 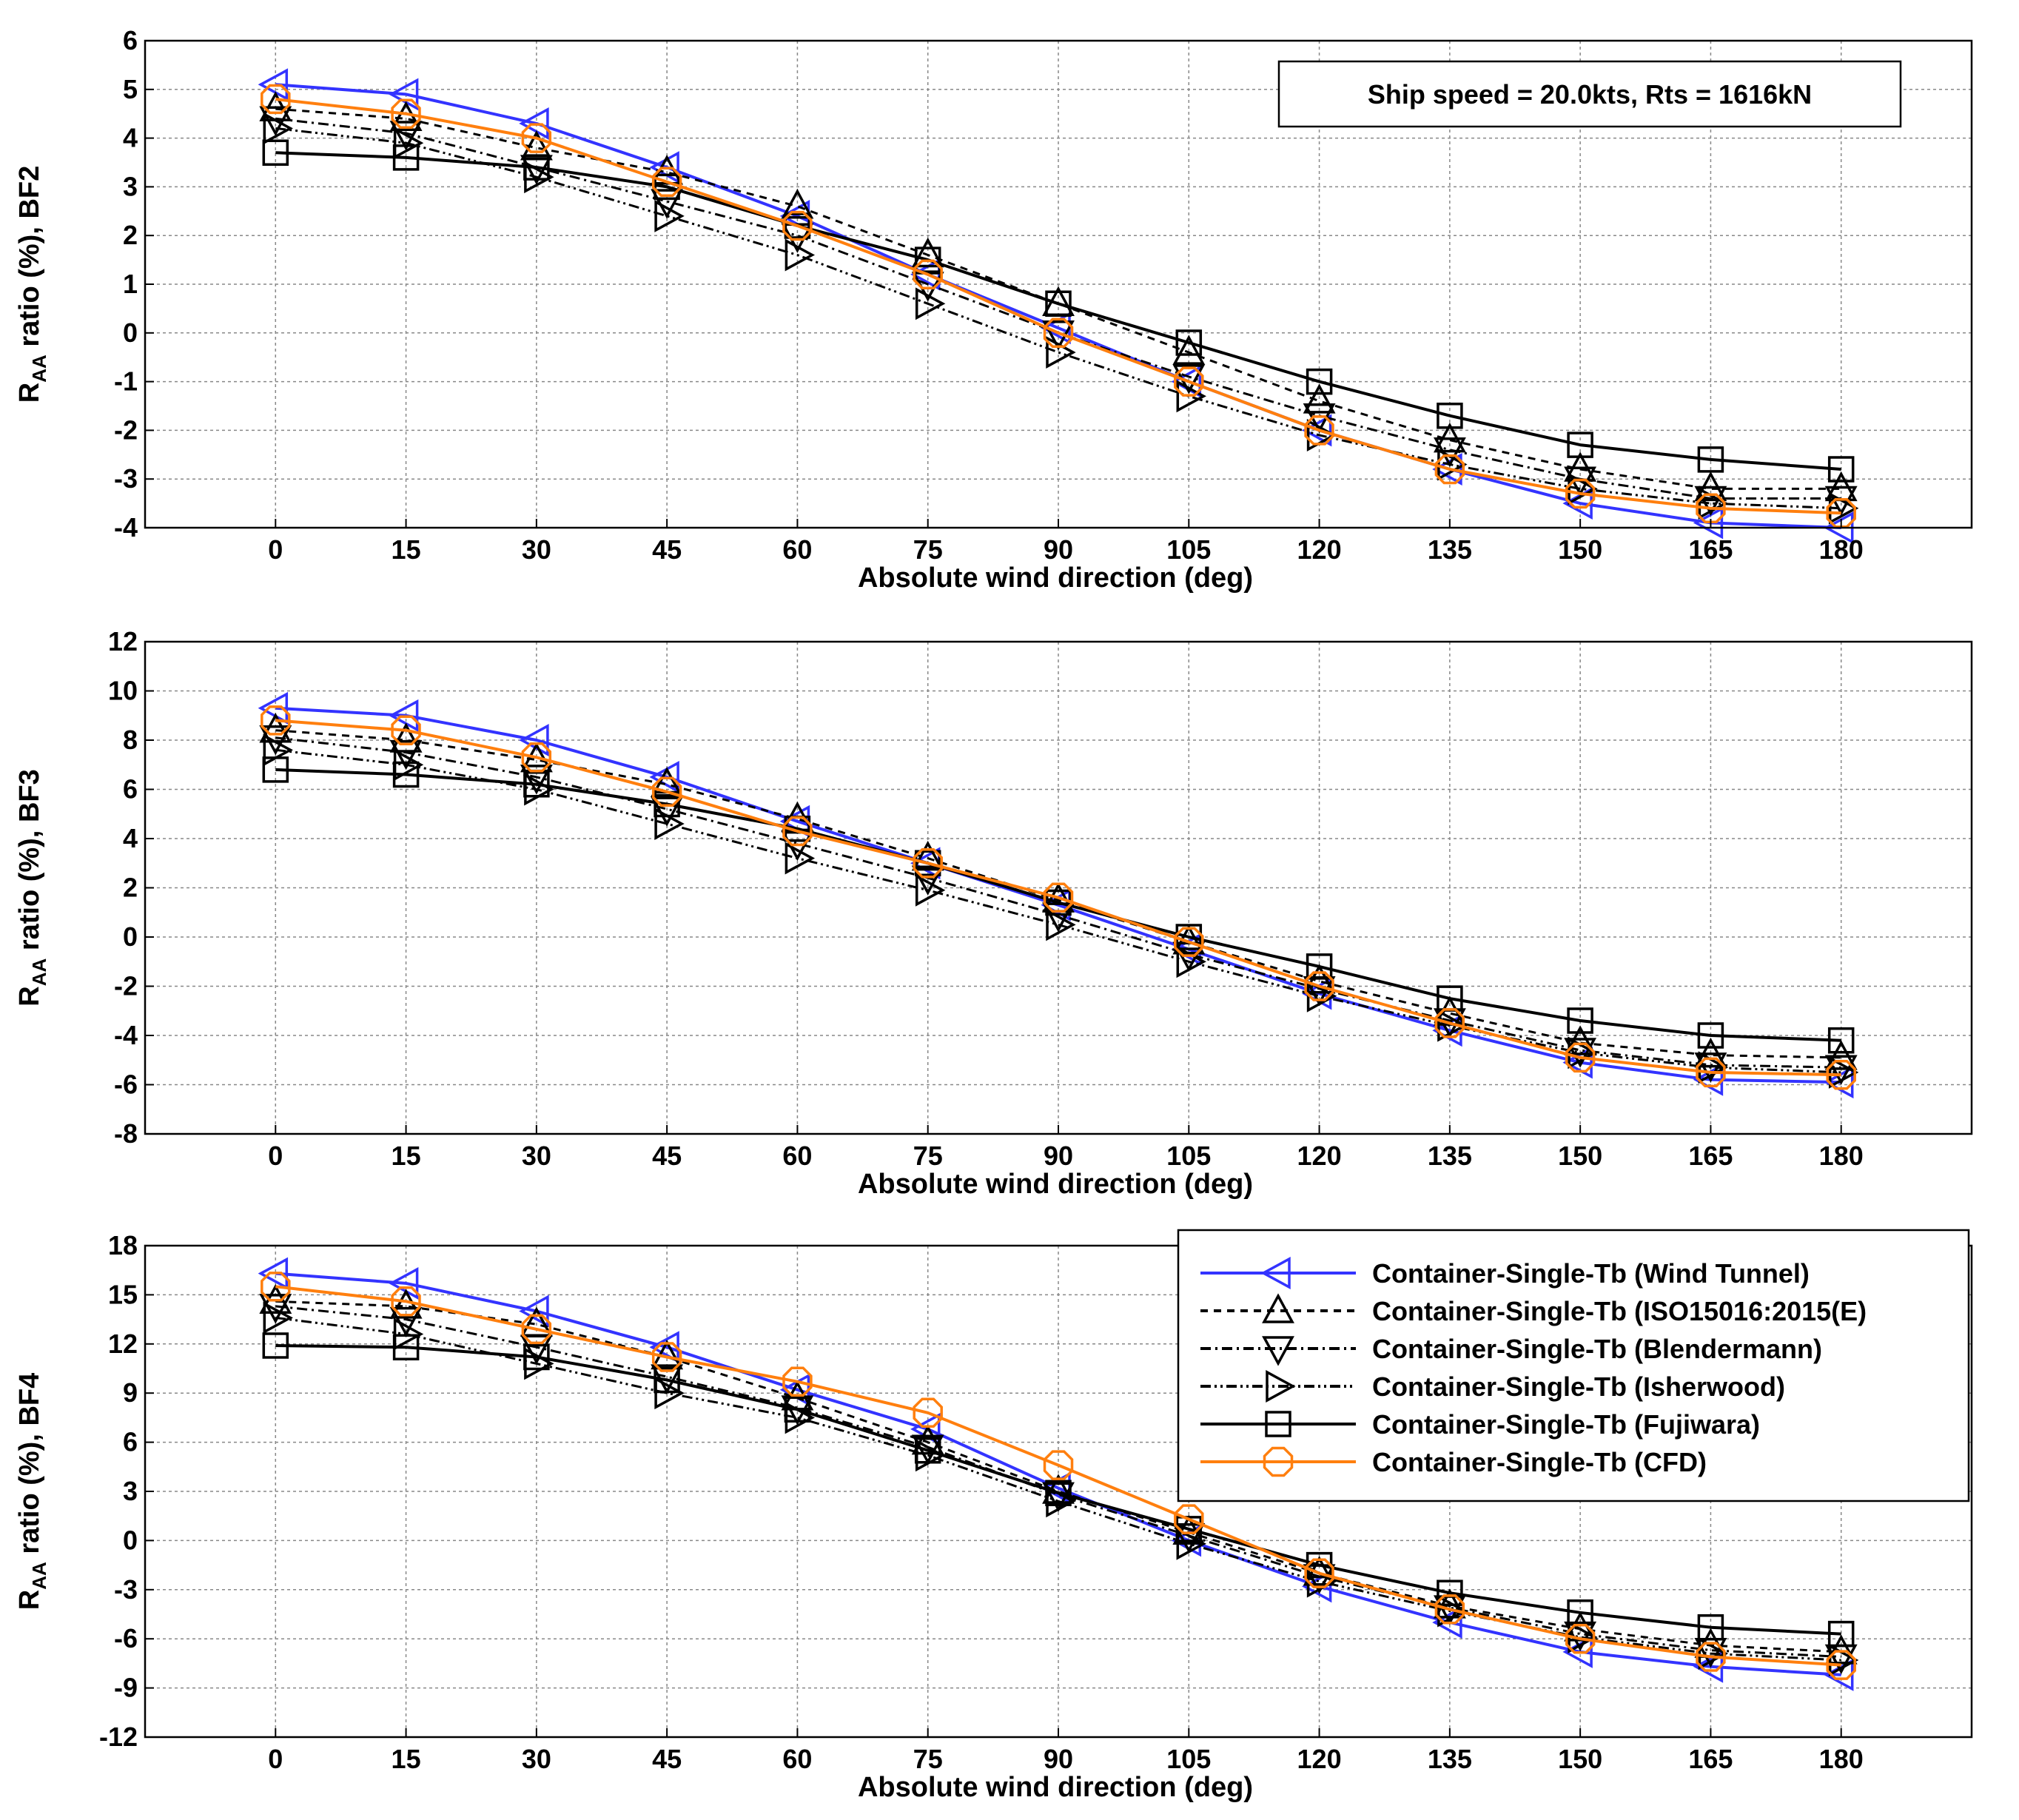 What do you see at coordinates (1539, 1462) in the screenshot?
I see `legend-label: Container-Single-Tb (CFD)` at bounding box center [1539, 1462].